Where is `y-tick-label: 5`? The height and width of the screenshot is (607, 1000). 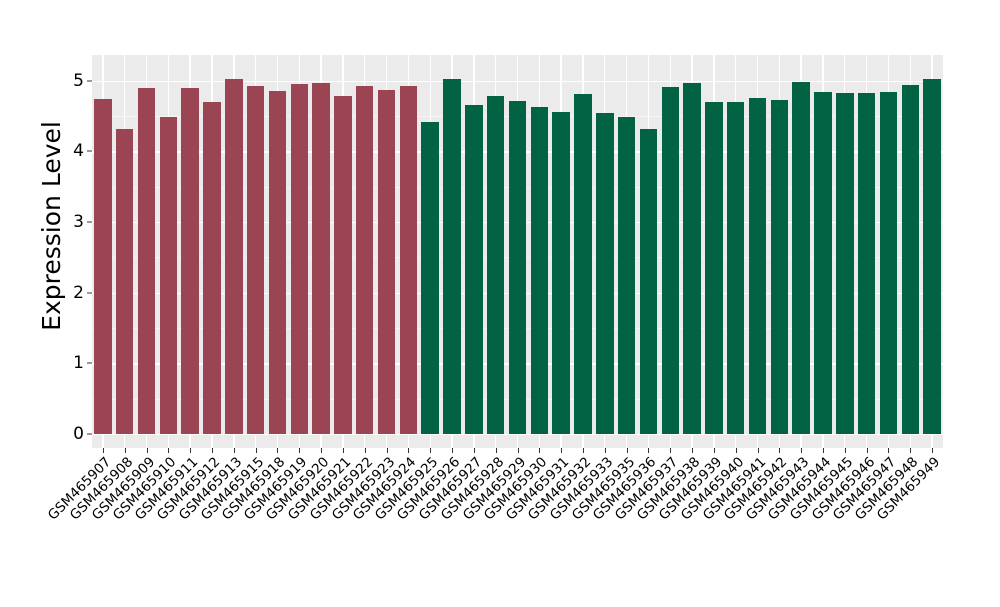
y-tick-label: 5 is located at coordinates (78, 80).